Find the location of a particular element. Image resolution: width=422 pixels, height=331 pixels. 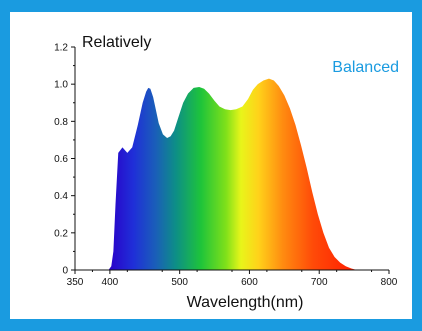

x-tick-label: 600 is located at coordinates (249, 282).